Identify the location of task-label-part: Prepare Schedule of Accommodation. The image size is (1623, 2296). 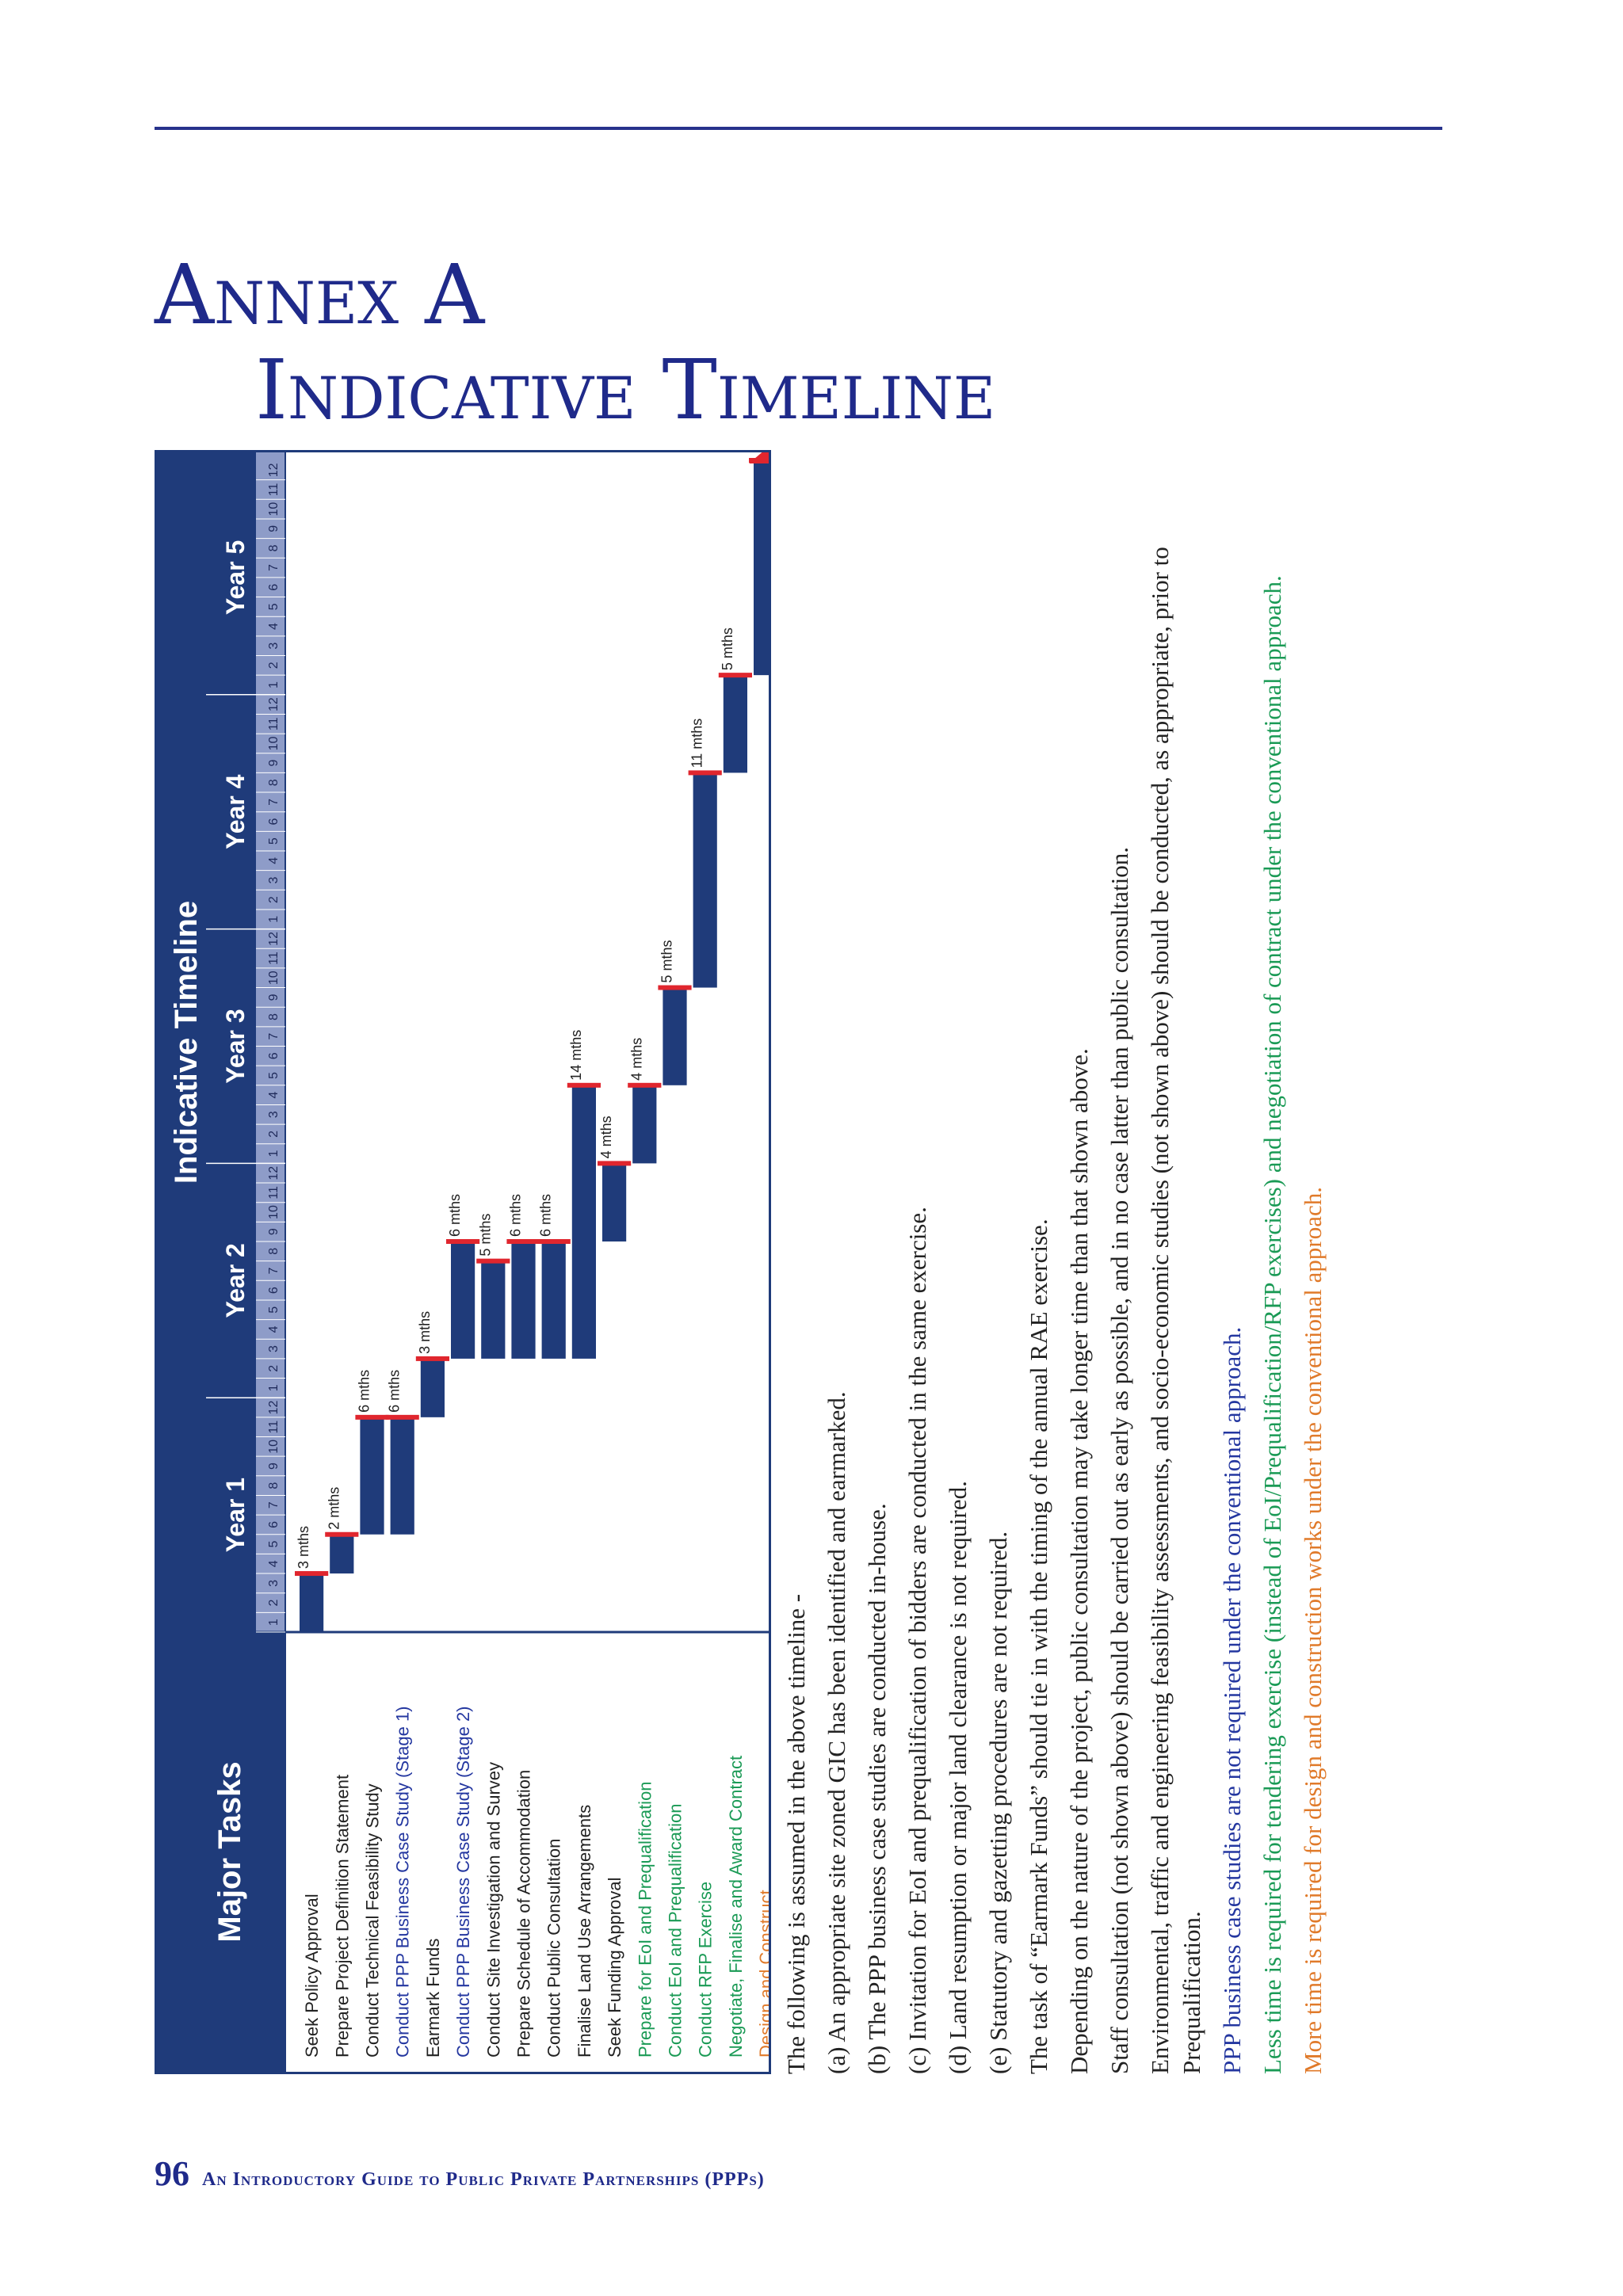
(524, 1914).